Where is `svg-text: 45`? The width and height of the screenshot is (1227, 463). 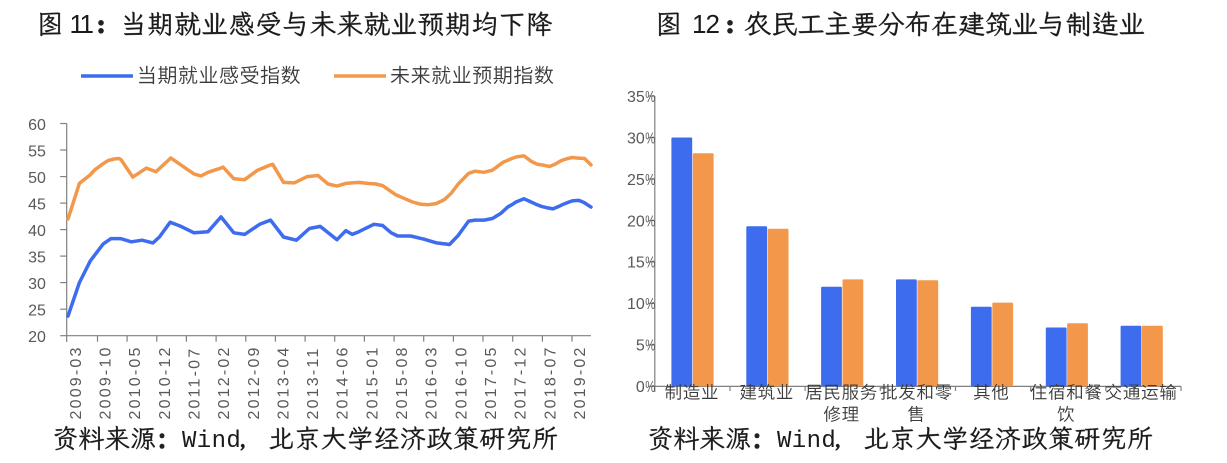
svg-text: 45 is located at coordinates (37, 204).